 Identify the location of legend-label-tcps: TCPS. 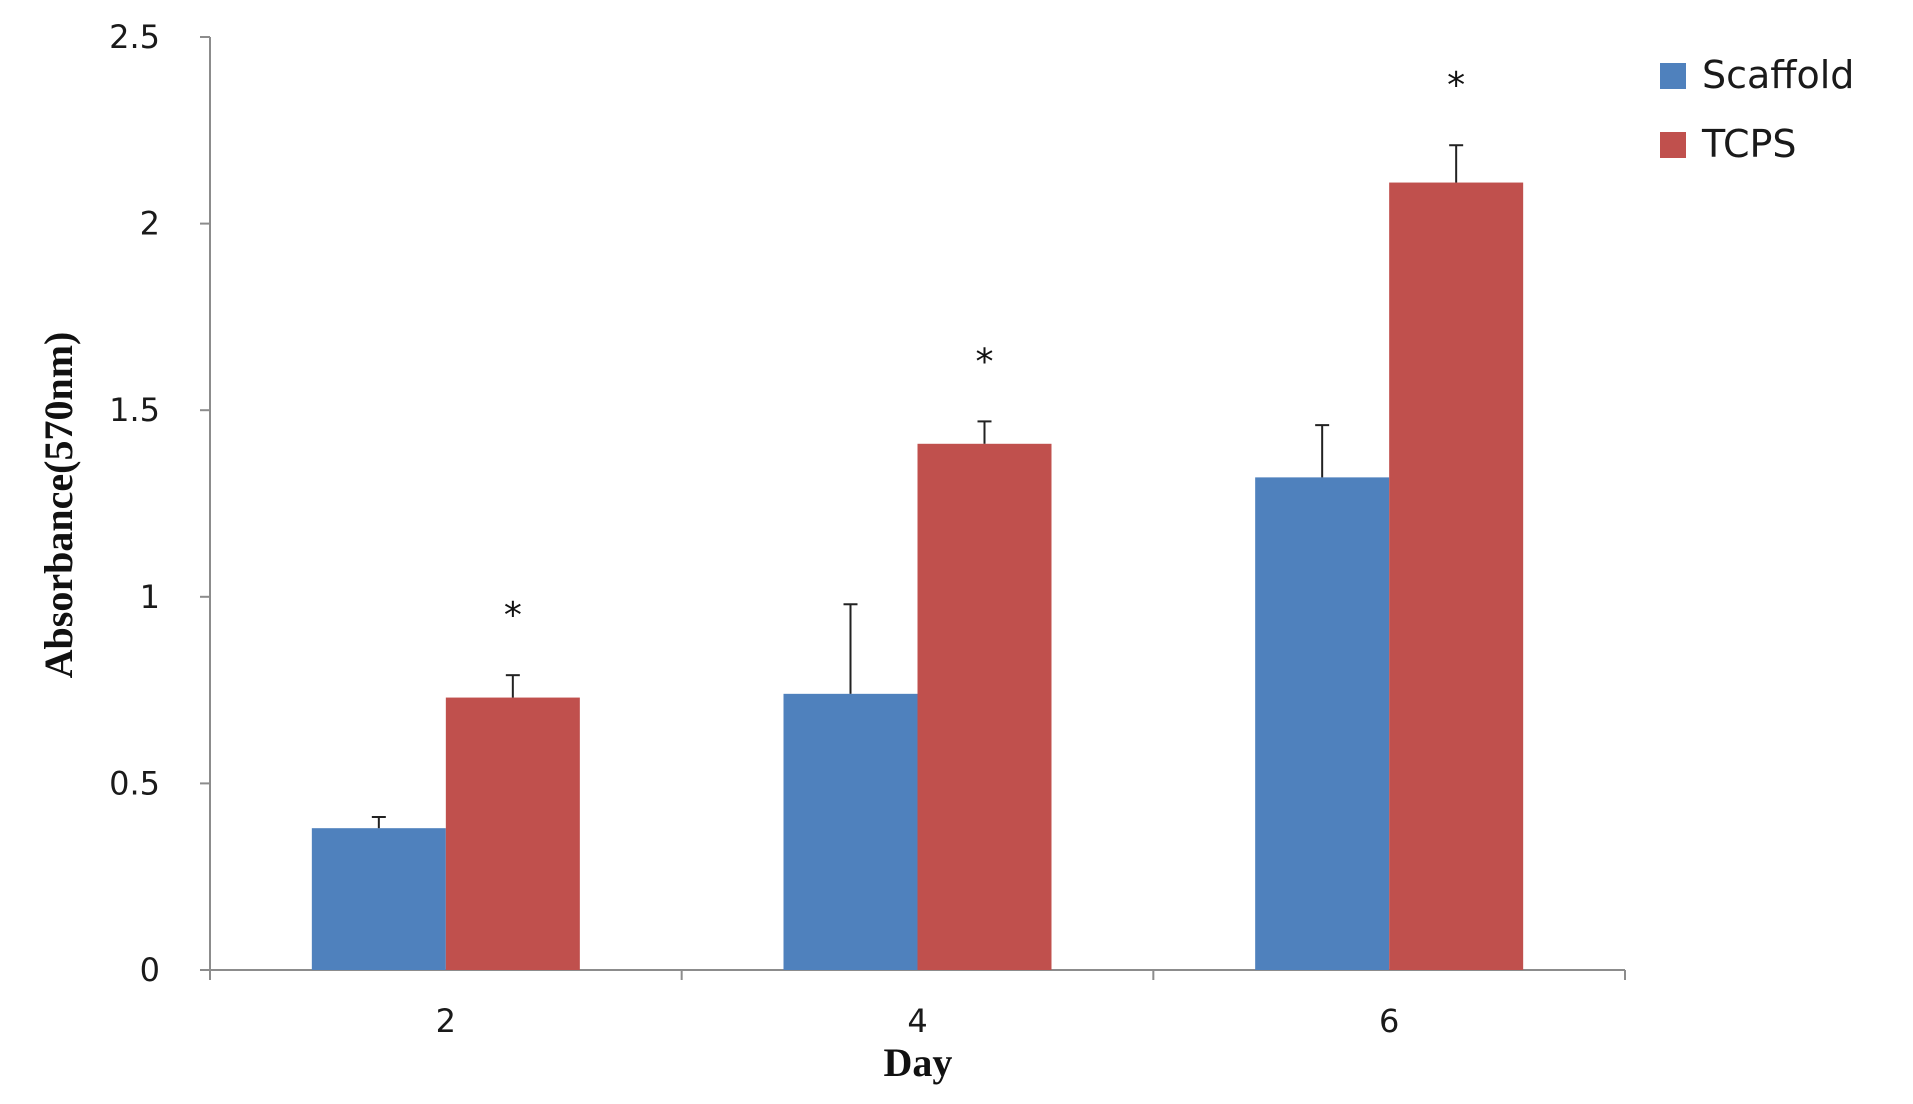
(1749, 144).